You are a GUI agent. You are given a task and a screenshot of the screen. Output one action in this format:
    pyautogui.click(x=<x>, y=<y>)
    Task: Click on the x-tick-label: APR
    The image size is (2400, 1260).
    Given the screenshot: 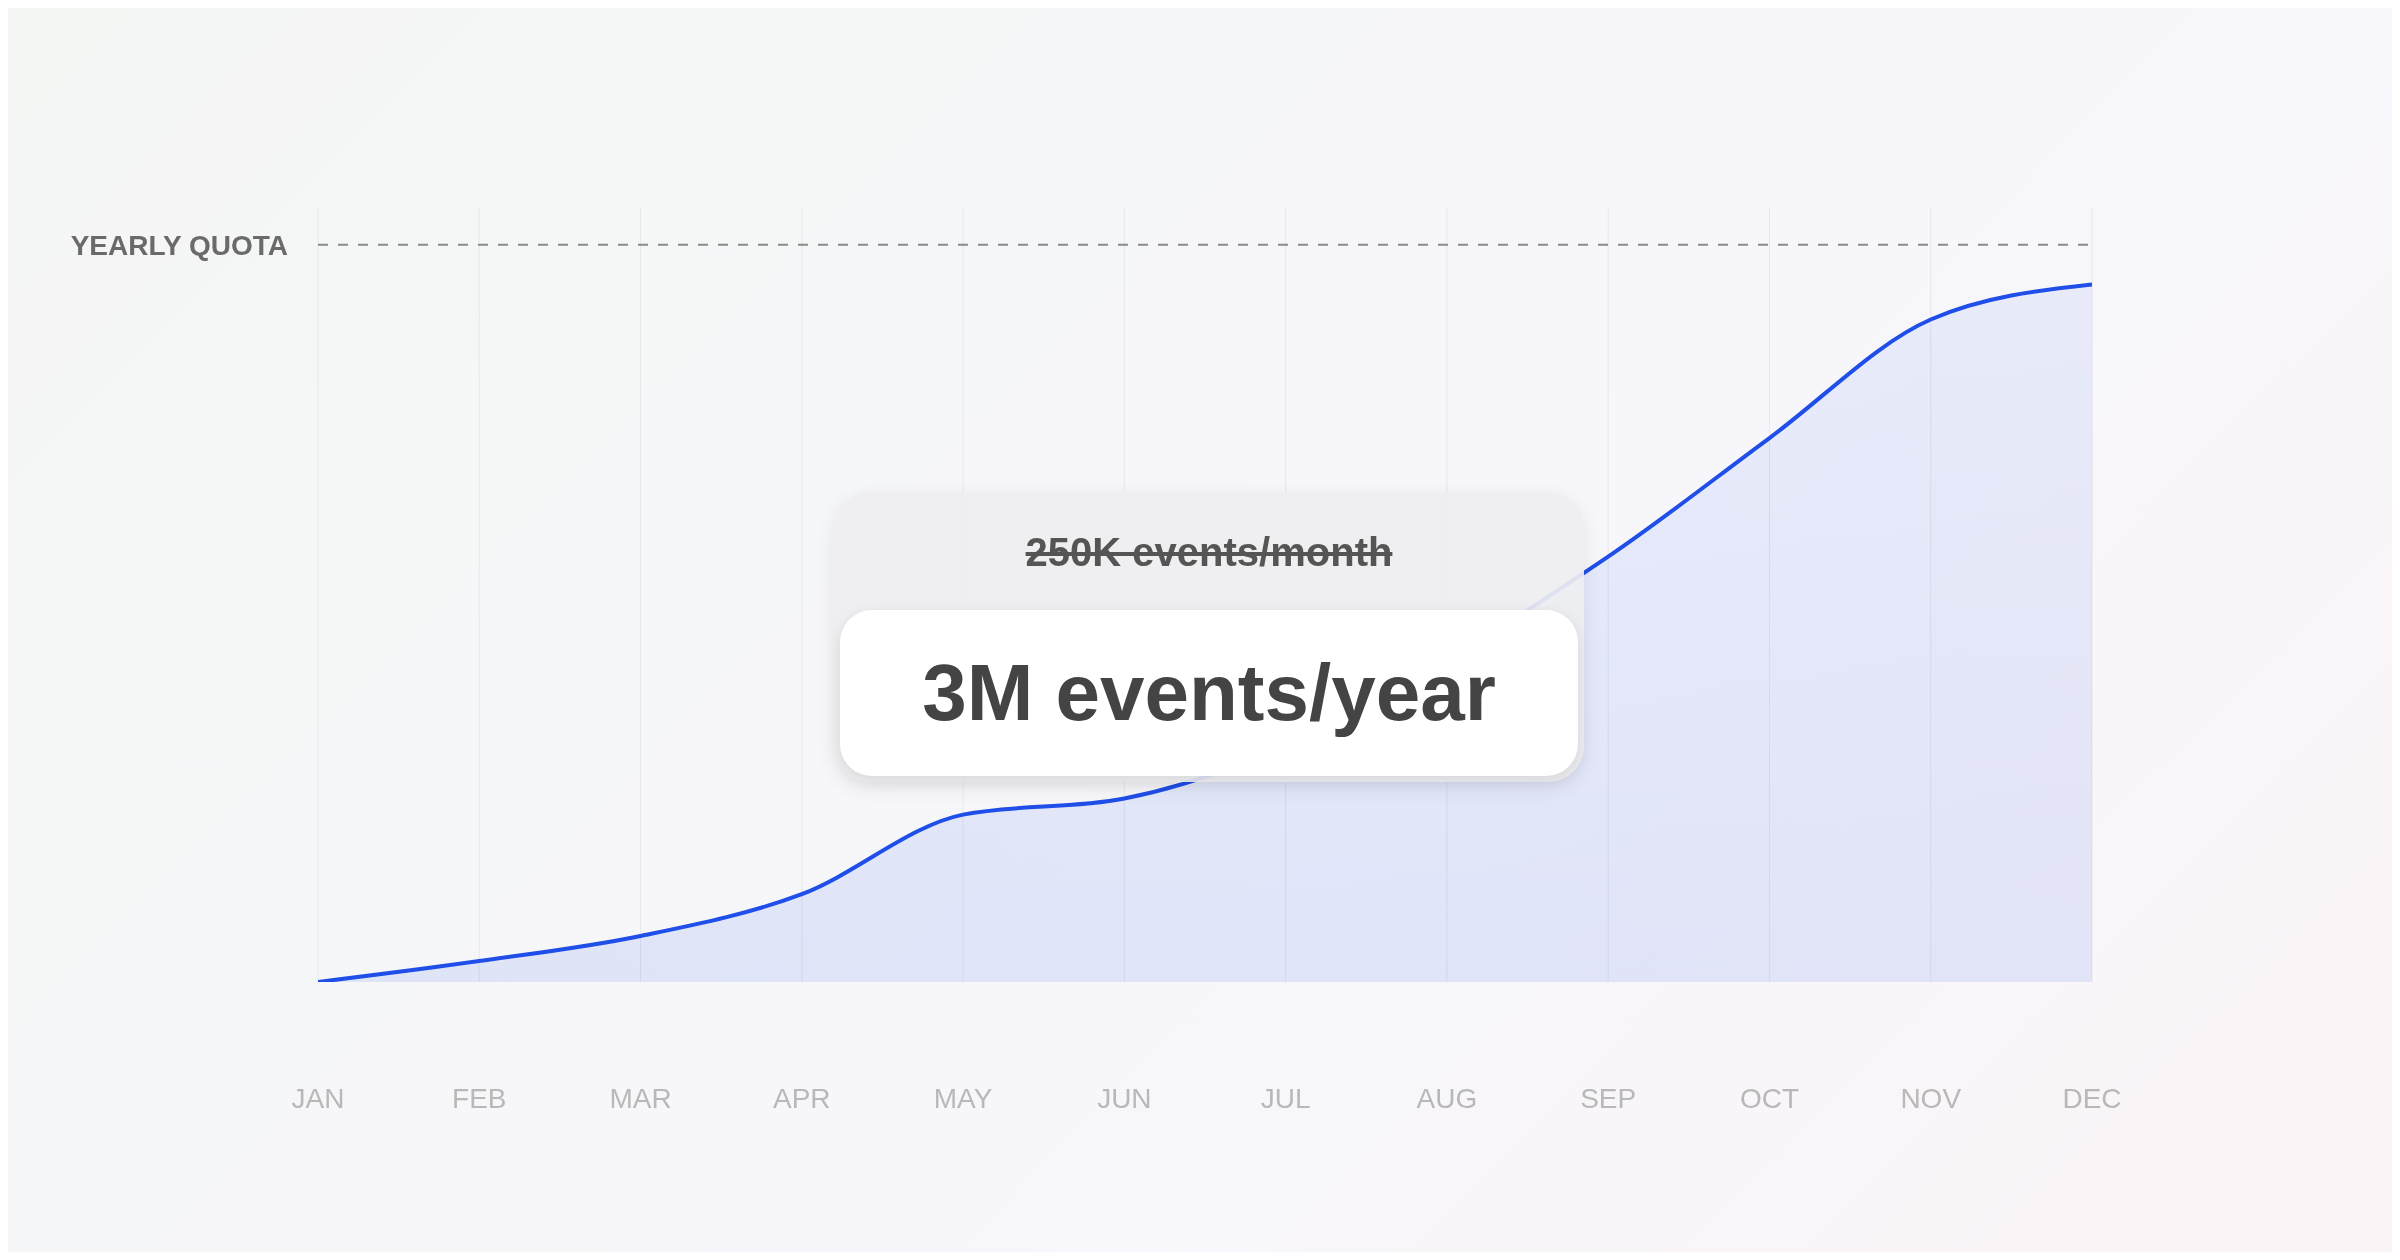 What is the action you would take?
    pyautogui.click(x=802, y=1098)
    